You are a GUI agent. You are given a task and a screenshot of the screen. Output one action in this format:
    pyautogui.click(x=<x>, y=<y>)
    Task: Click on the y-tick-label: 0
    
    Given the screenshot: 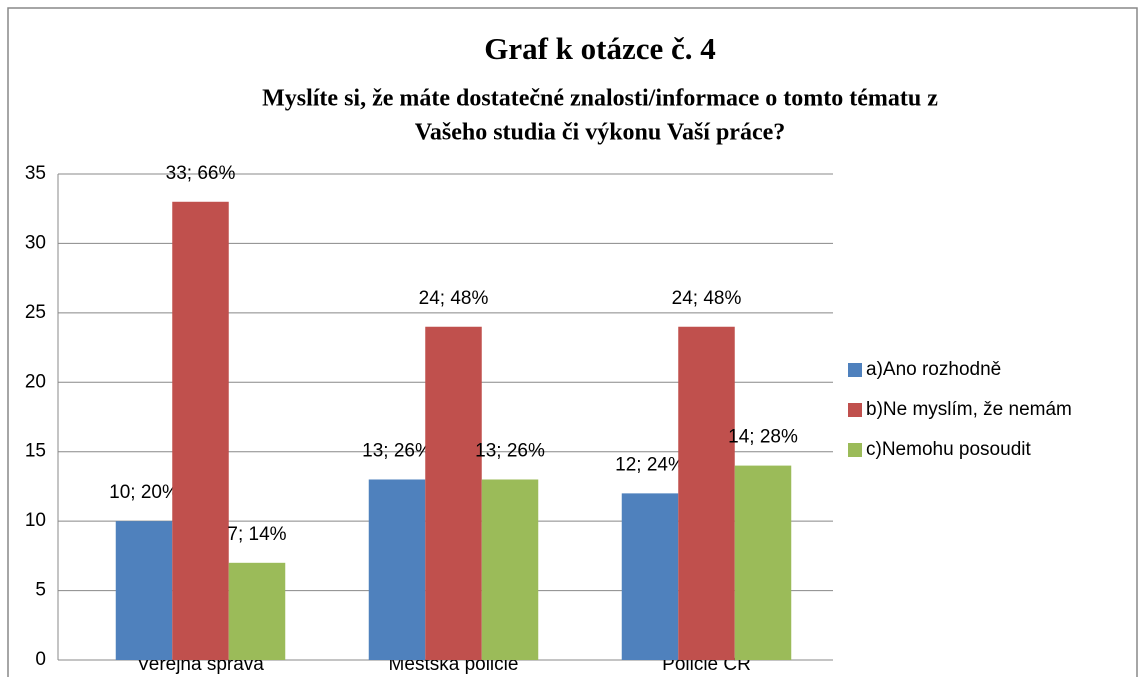 What is the action you would take?
    pyautogui.click(x=40, y=659)
    